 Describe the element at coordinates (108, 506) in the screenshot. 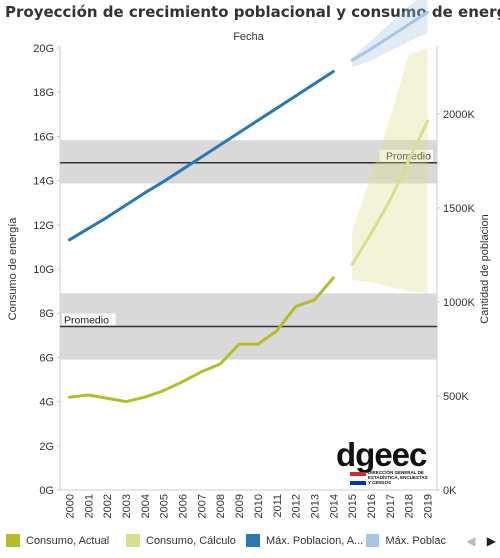

I see `x-tick-label: 2002` at that location.